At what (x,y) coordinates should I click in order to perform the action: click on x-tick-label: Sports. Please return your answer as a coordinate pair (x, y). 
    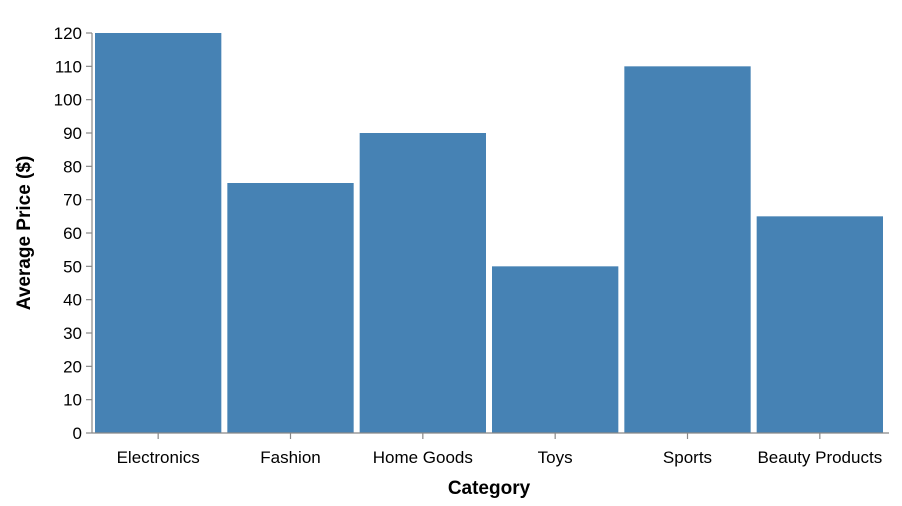
    Looking at the image, I should click on (687, 457).